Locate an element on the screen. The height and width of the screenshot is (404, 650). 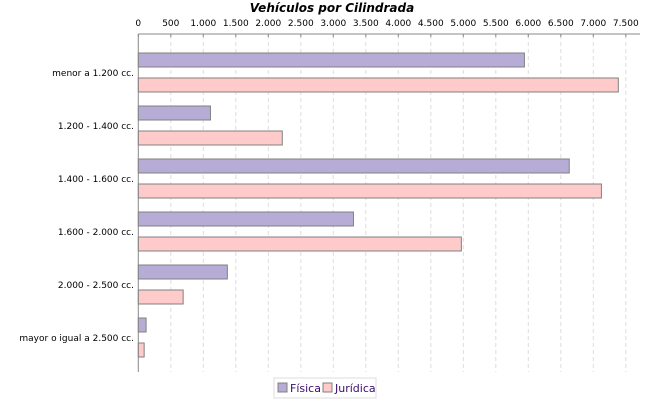
x-tick-label: 7.500 is located at coordinates (626, 24).